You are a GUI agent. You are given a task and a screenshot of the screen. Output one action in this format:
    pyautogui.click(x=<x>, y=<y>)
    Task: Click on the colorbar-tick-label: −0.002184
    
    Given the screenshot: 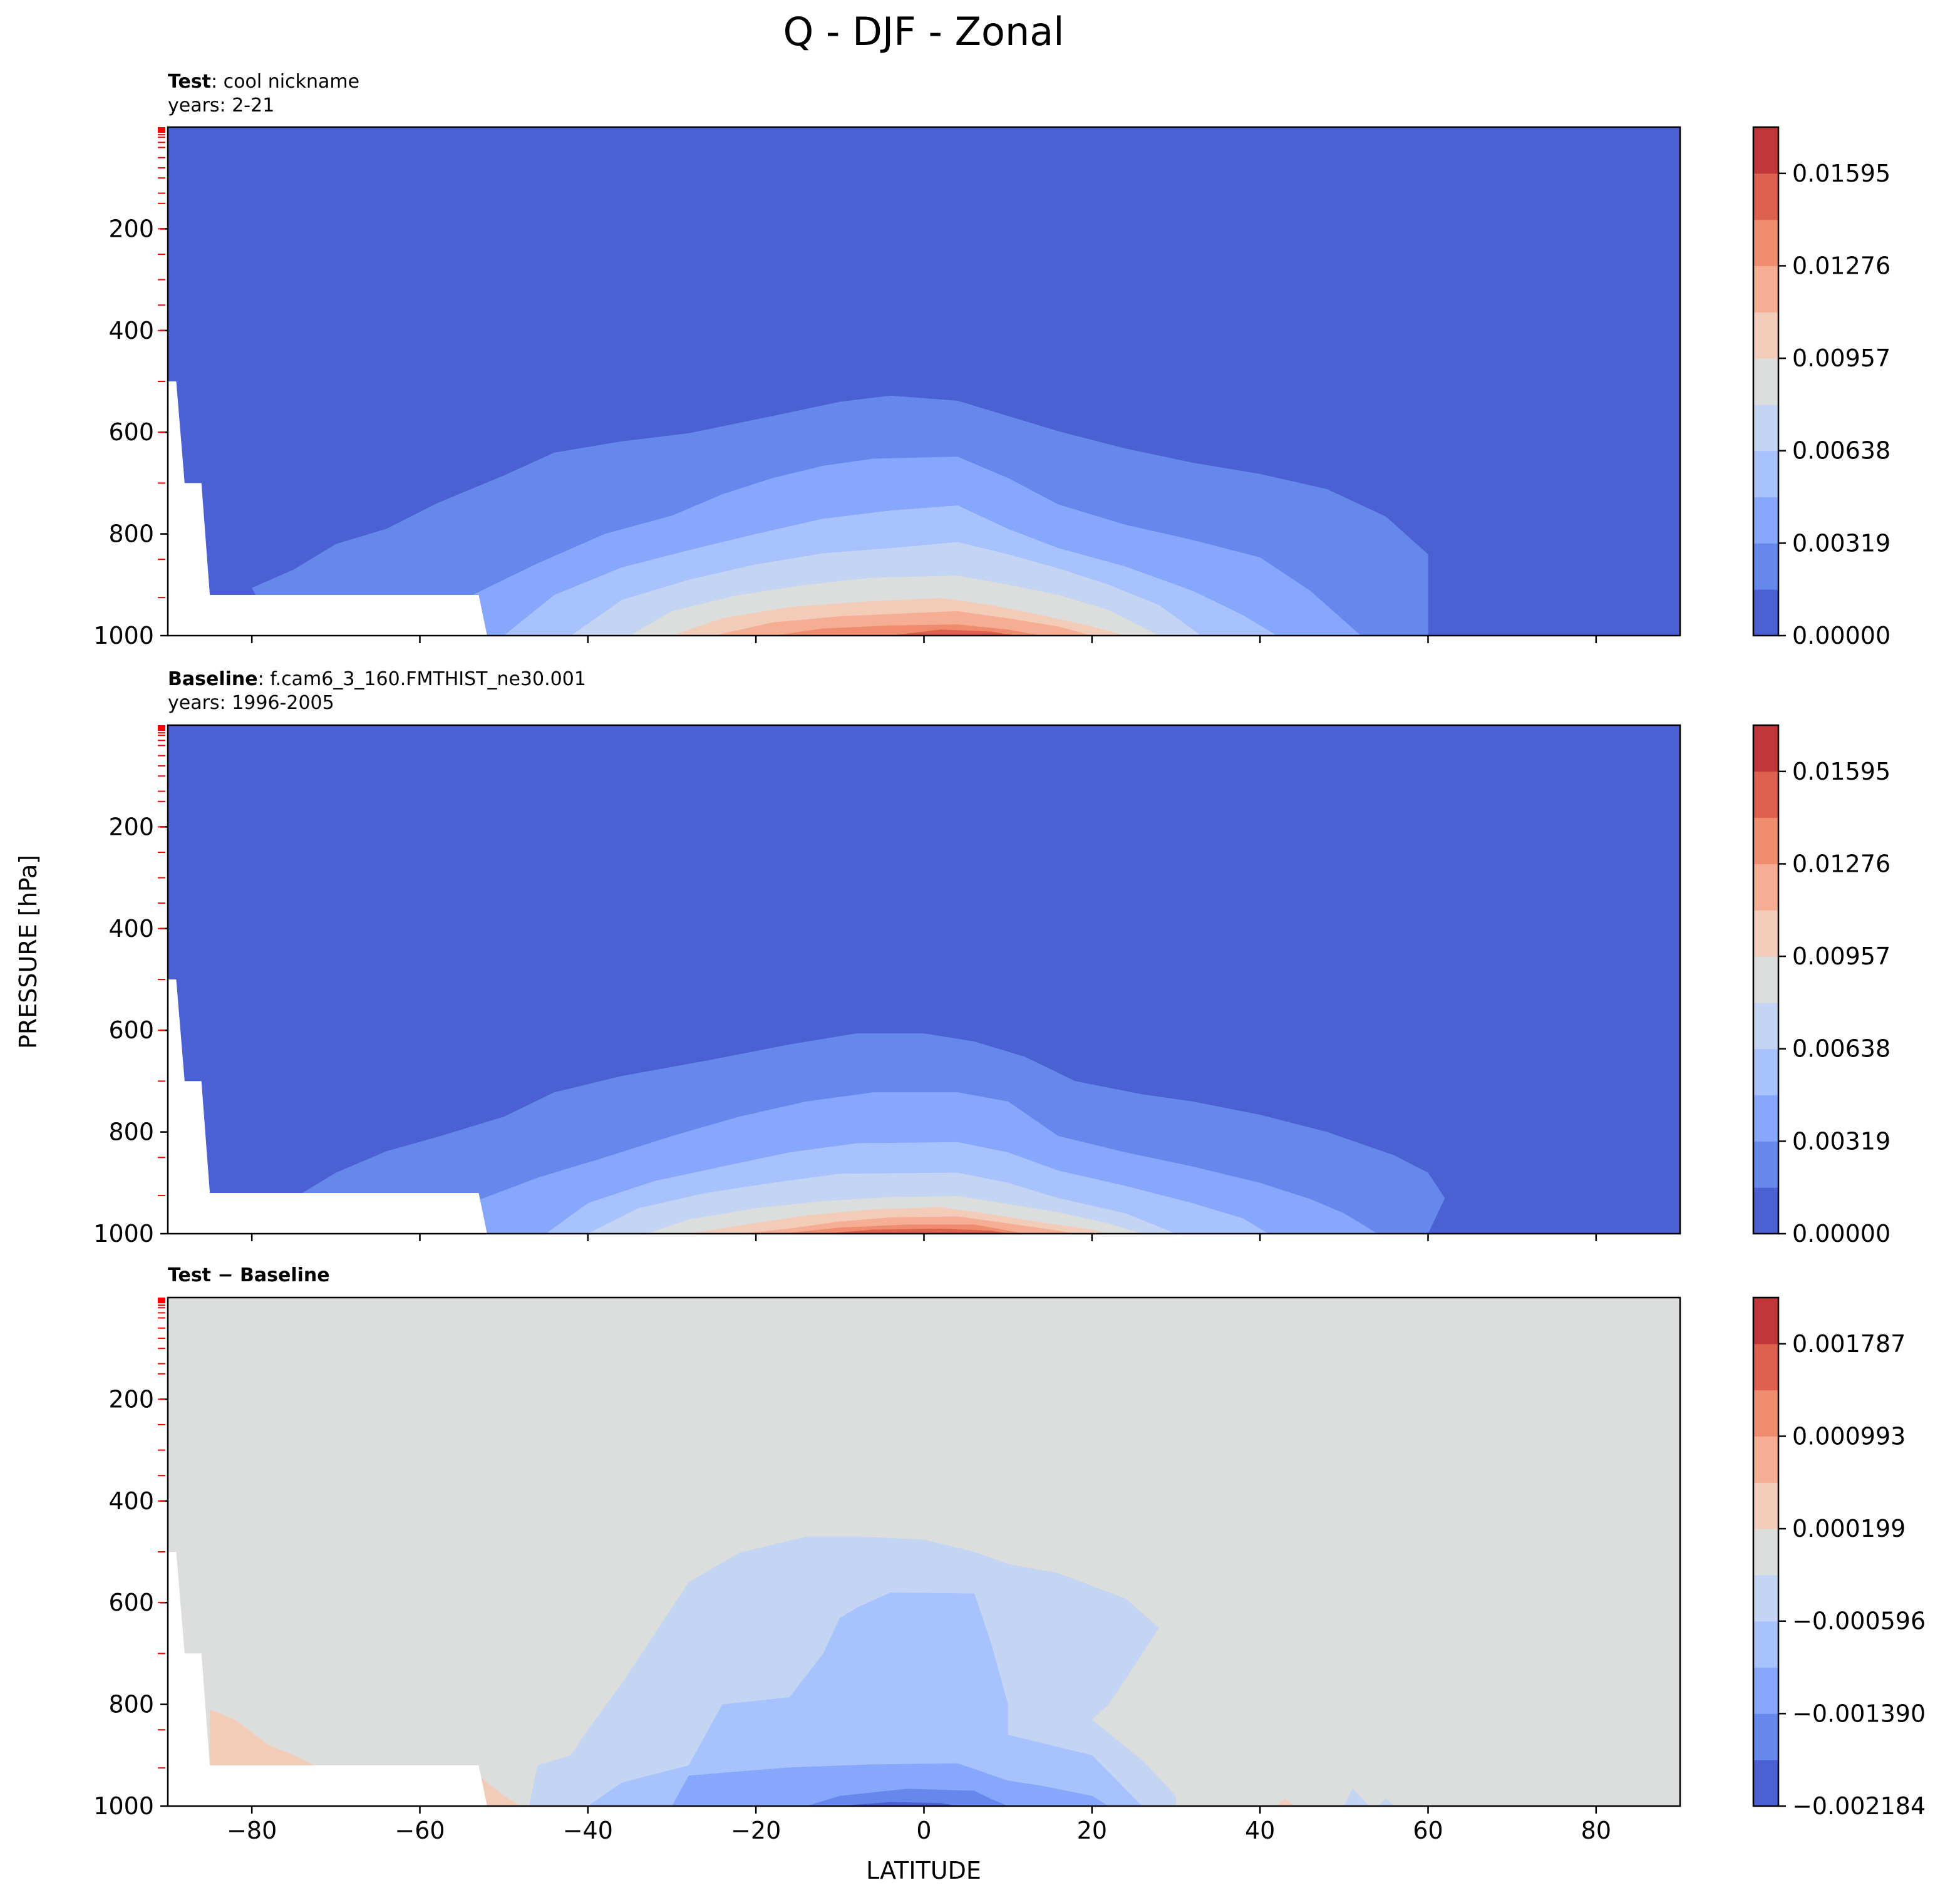 What is the action you would take?
    pyautogui.click(x=1859, y=1806)
    